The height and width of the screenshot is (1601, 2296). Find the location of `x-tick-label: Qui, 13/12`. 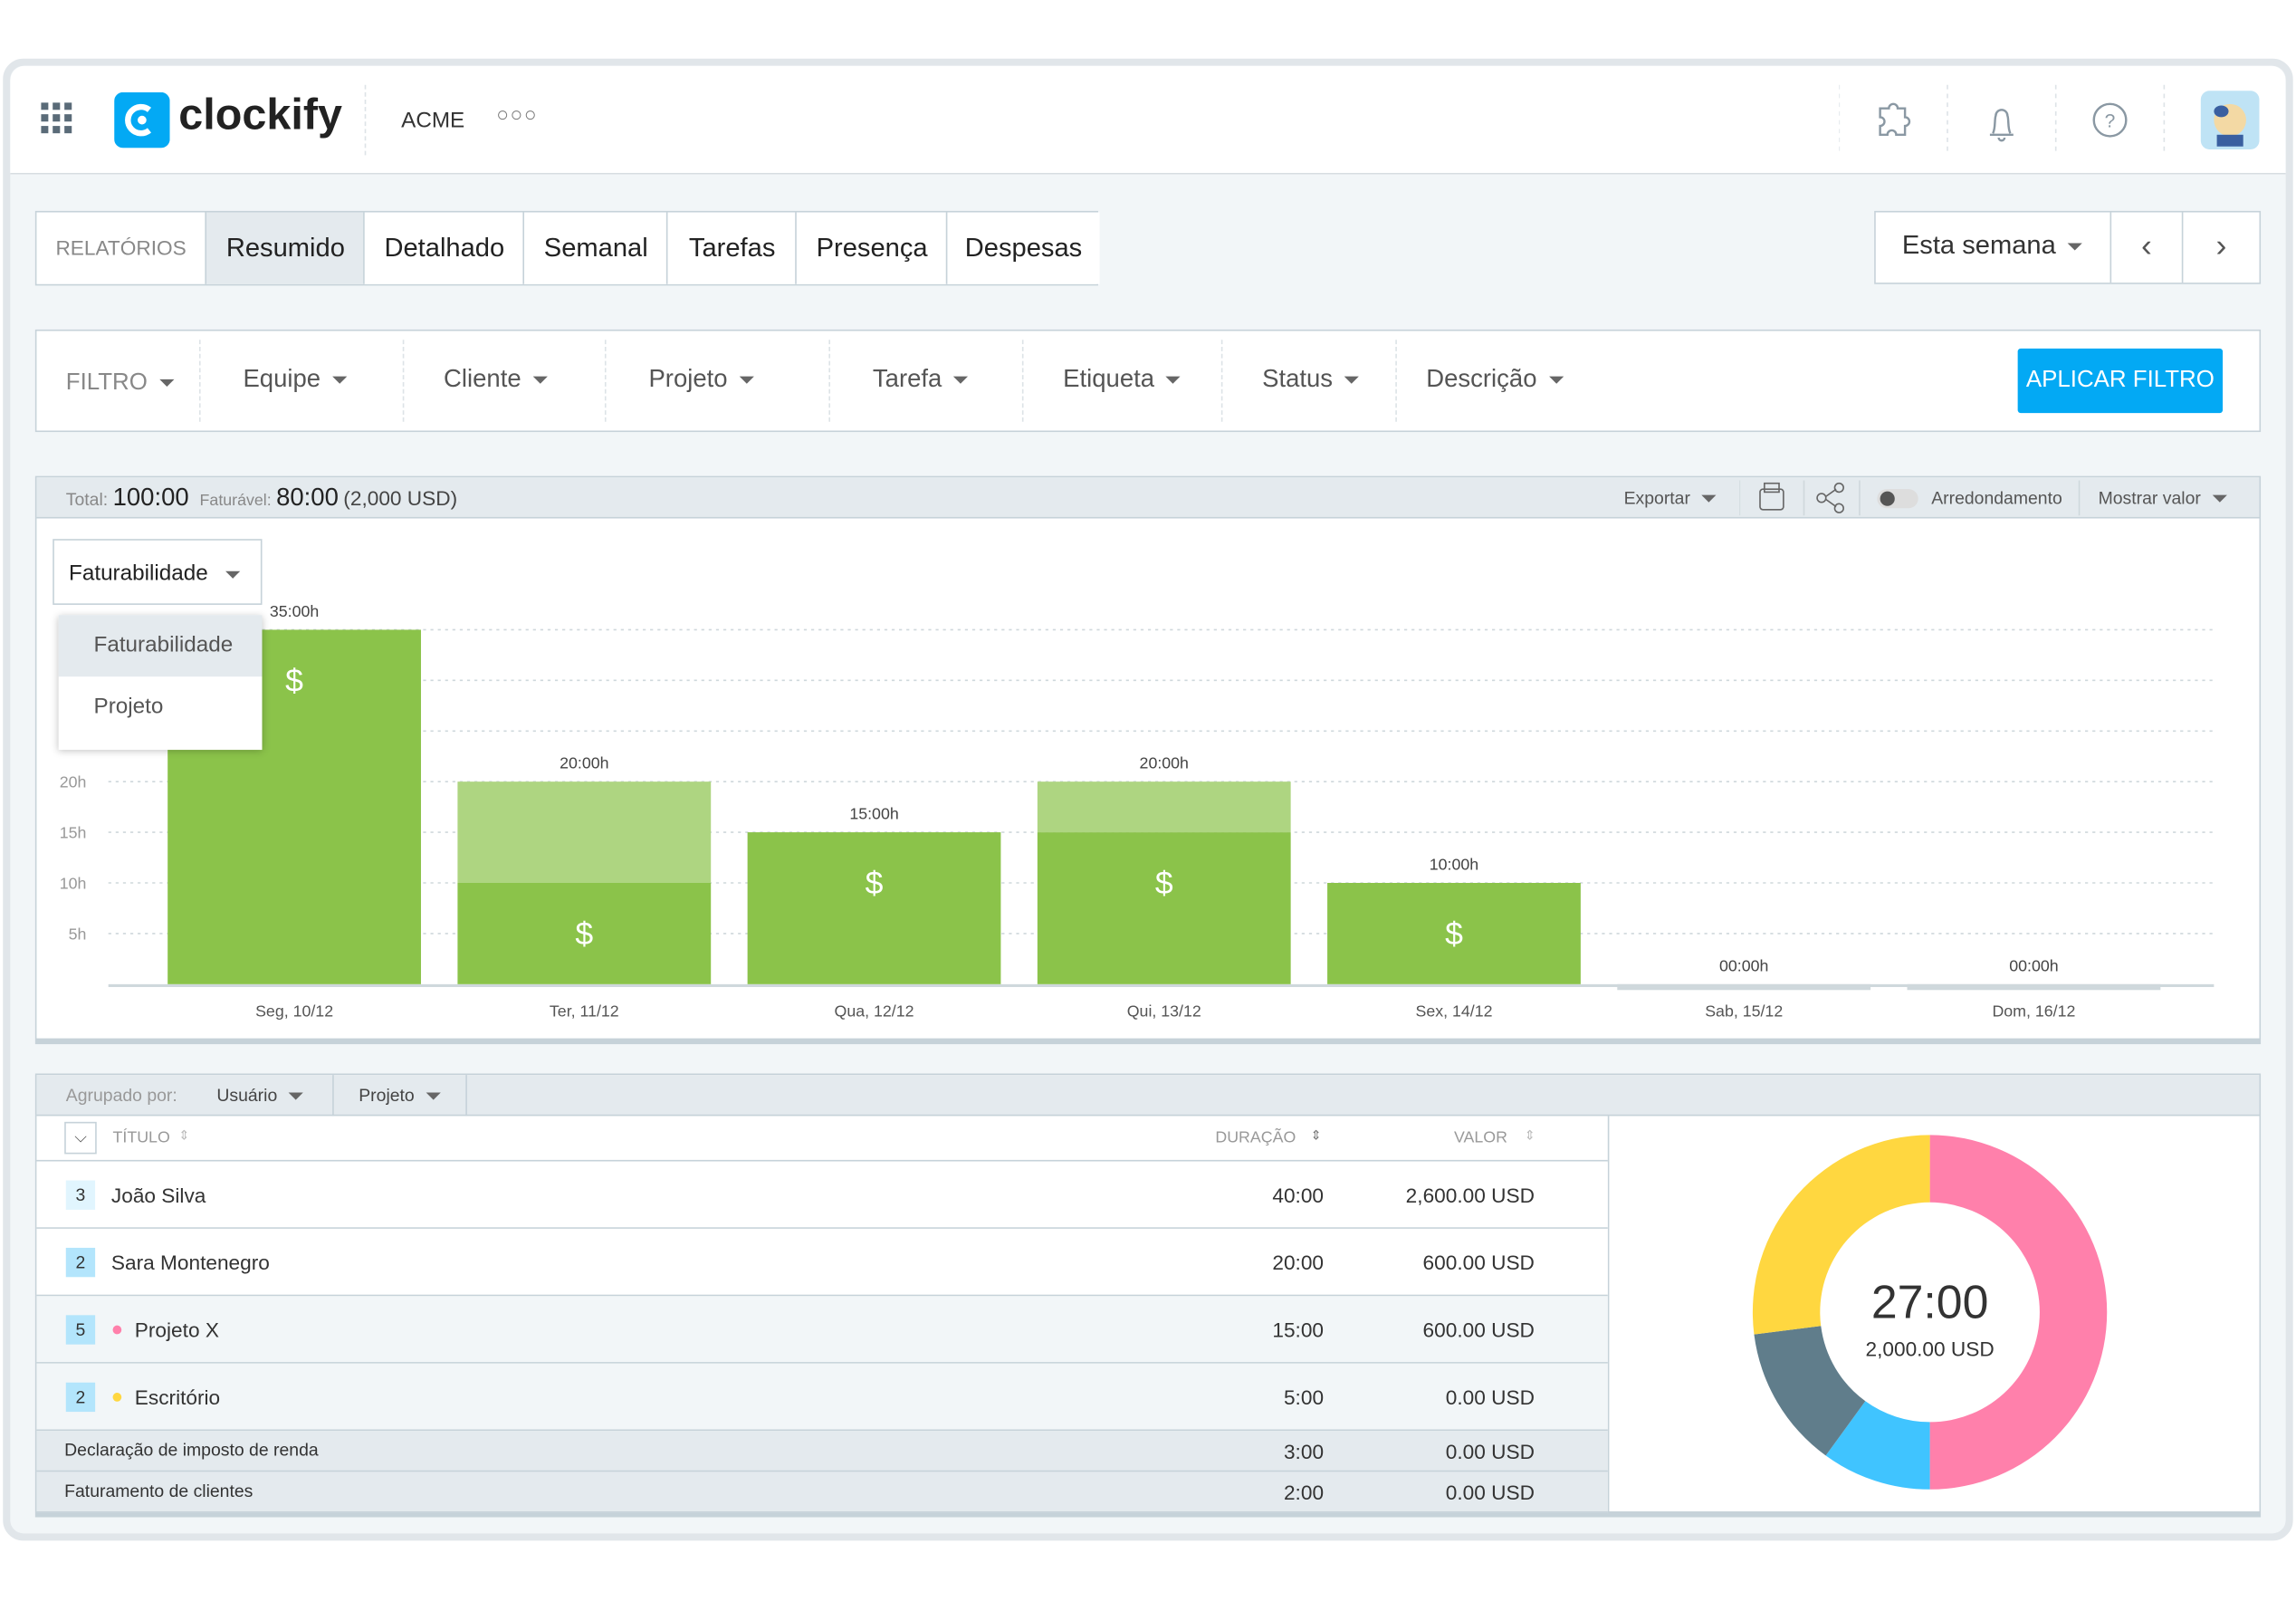

x-tick-label: Qui, 13/12 is located at coordinates (1164, 1011).